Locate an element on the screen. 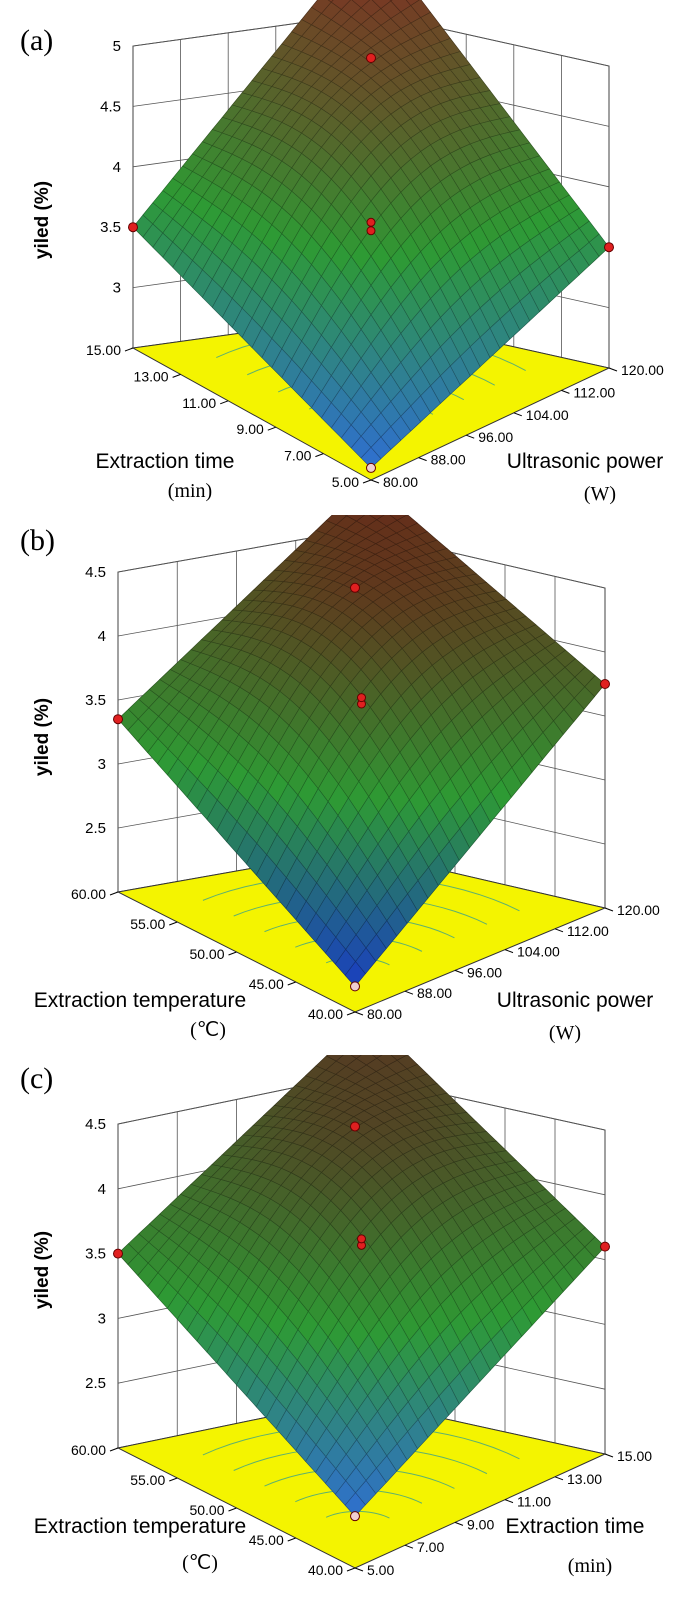 Image resolution: width=689 pixels, height=1602 pixels. right-axis-tick-label: 88.00 is located at coordinates (448, 460).